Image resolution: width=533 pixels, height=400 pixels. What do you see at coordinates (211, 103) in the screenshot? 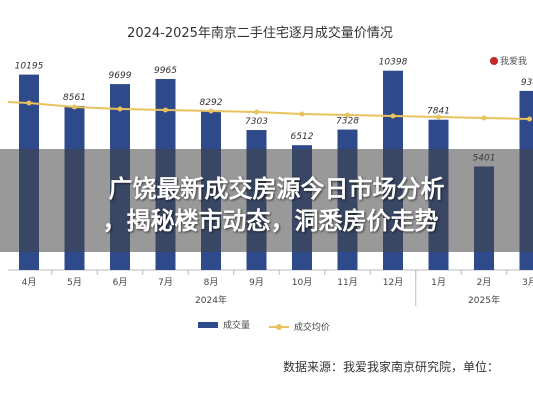
I see `bar-value-label: 8292` at bounding box center [211, 103].